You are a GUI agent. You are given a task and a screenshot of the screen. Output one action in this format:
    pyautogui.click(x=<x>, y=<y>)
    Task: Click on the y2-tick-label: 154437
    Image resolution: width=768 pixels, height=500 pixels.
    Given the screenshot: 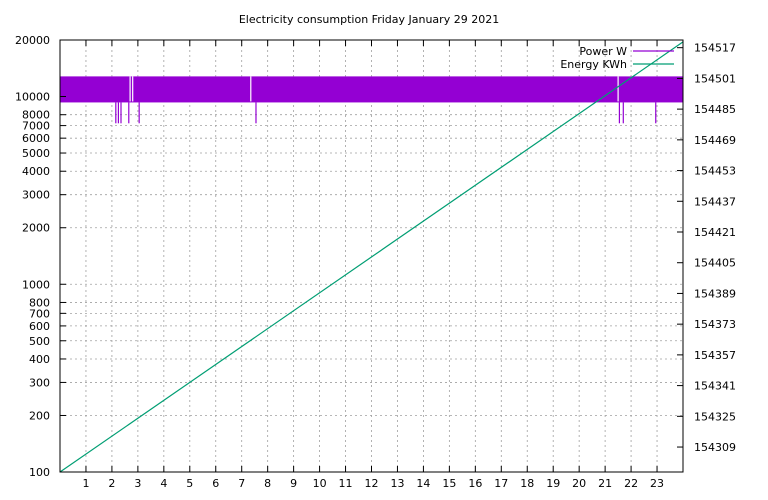 What is the action you would take?
    pyautogui.click(x=715, y=201)
    